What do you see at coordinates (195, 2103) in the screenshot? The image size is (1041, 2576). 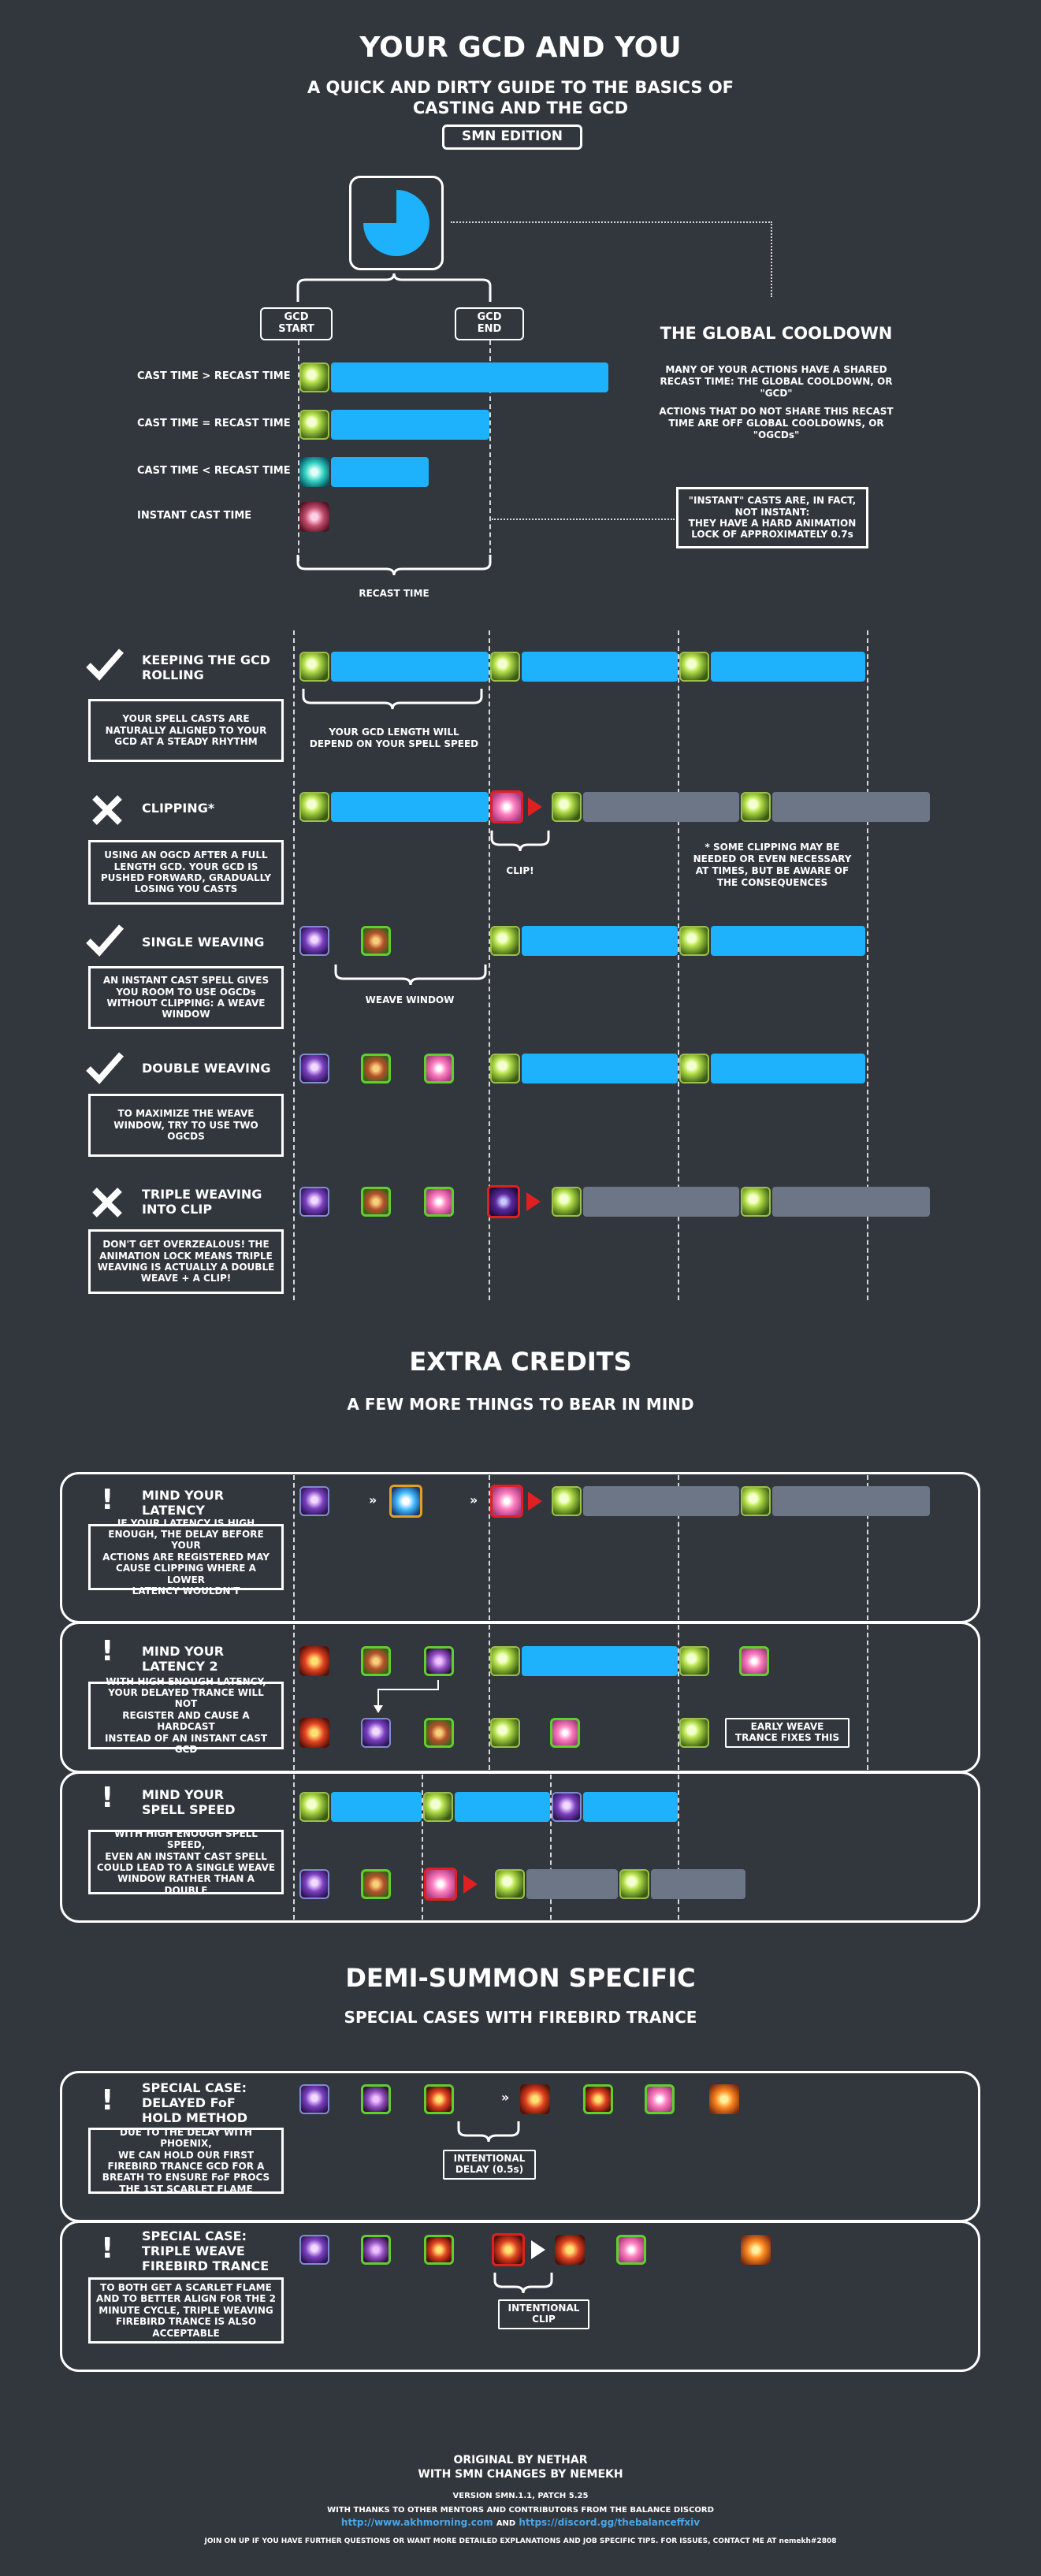 I see `fof-title: SPECIAL CASE: DELAYED FoF HOLD METHOD` at bounding box center [195, 2103].